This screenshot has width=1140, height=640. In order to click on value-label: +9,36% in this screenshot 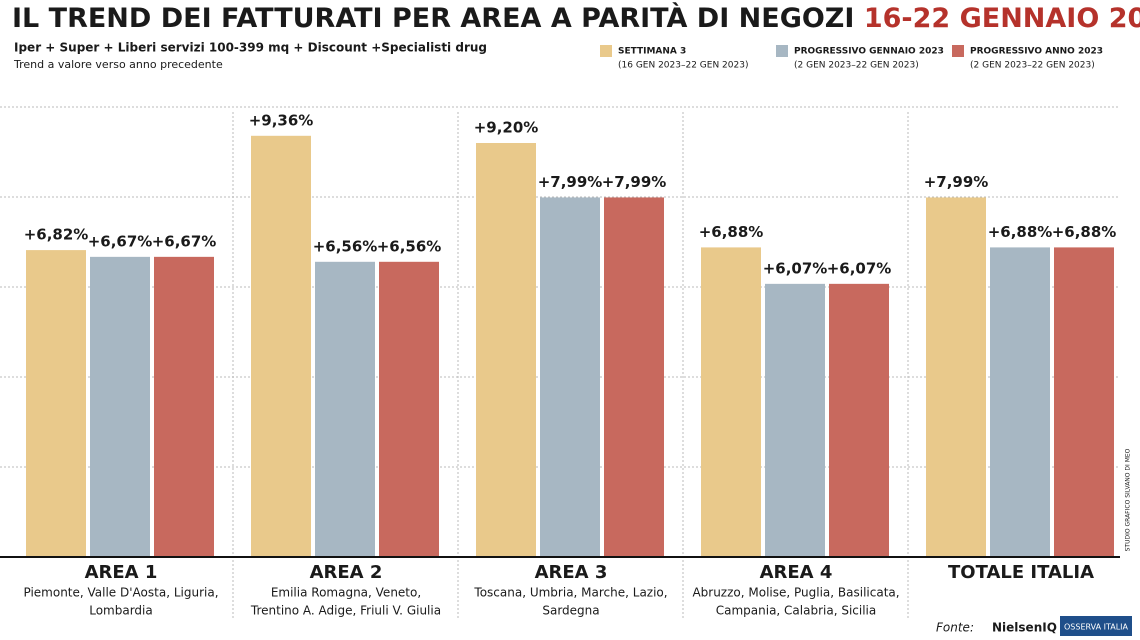, I will do `click(281, 120)`.